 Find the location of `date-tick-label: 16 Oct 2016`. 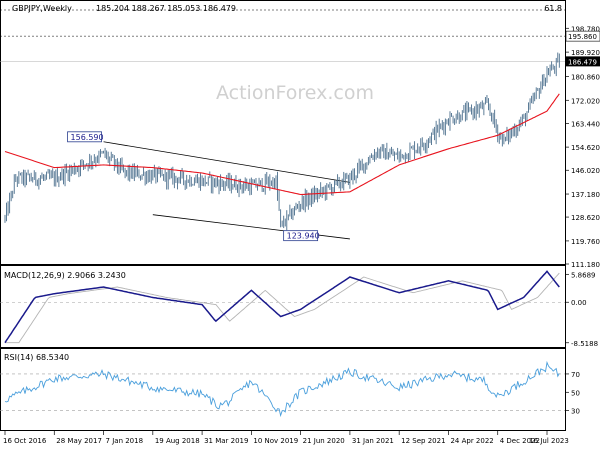

date-tick-label: 16 Oct 2016 is located at coordinates (25, 441).